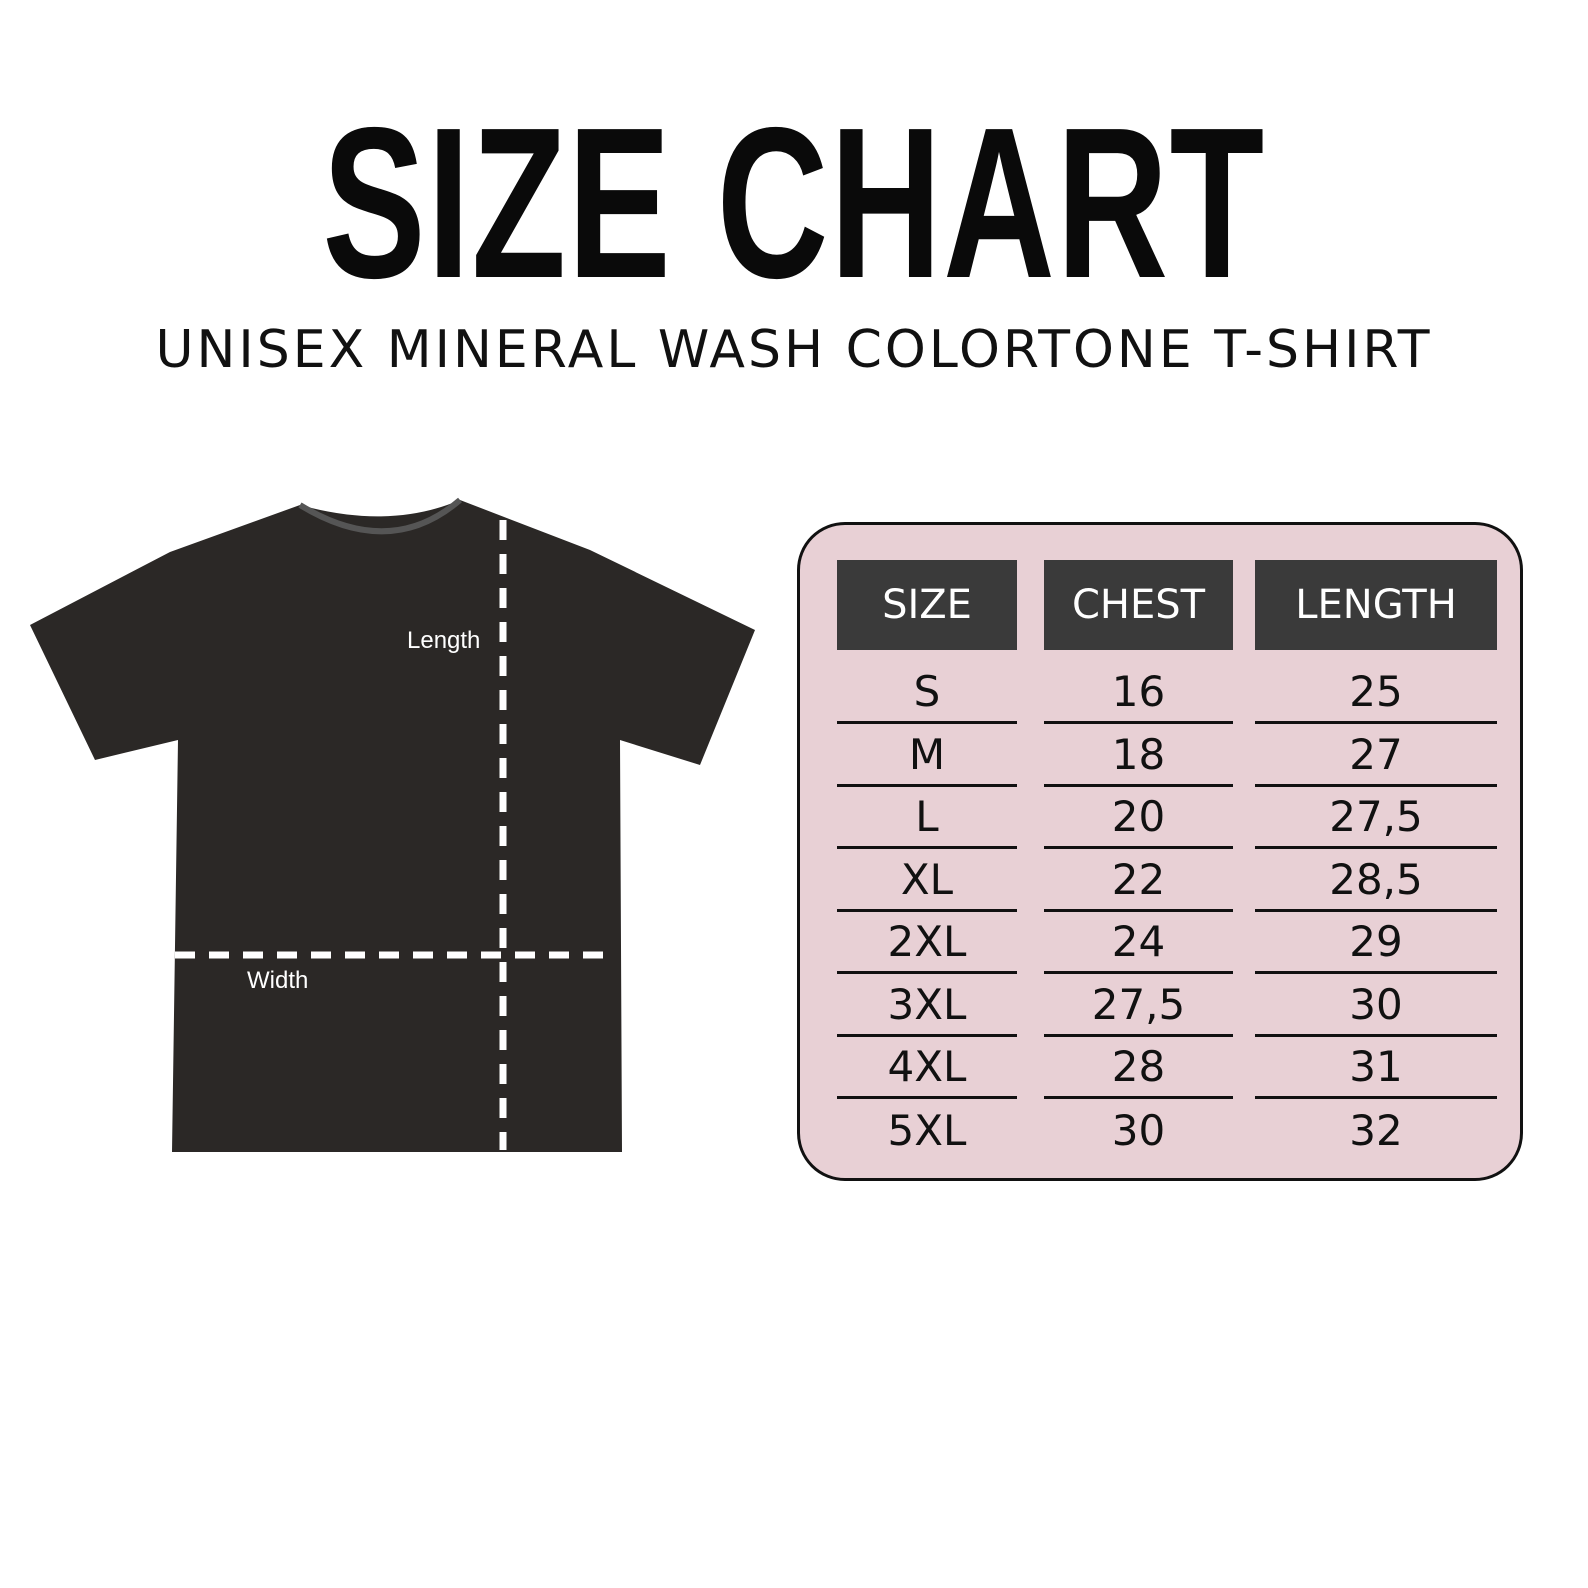 The height and width of the screenshot is (1588, 1588). I want to click on cell-length: 25, so click(1376, 693).